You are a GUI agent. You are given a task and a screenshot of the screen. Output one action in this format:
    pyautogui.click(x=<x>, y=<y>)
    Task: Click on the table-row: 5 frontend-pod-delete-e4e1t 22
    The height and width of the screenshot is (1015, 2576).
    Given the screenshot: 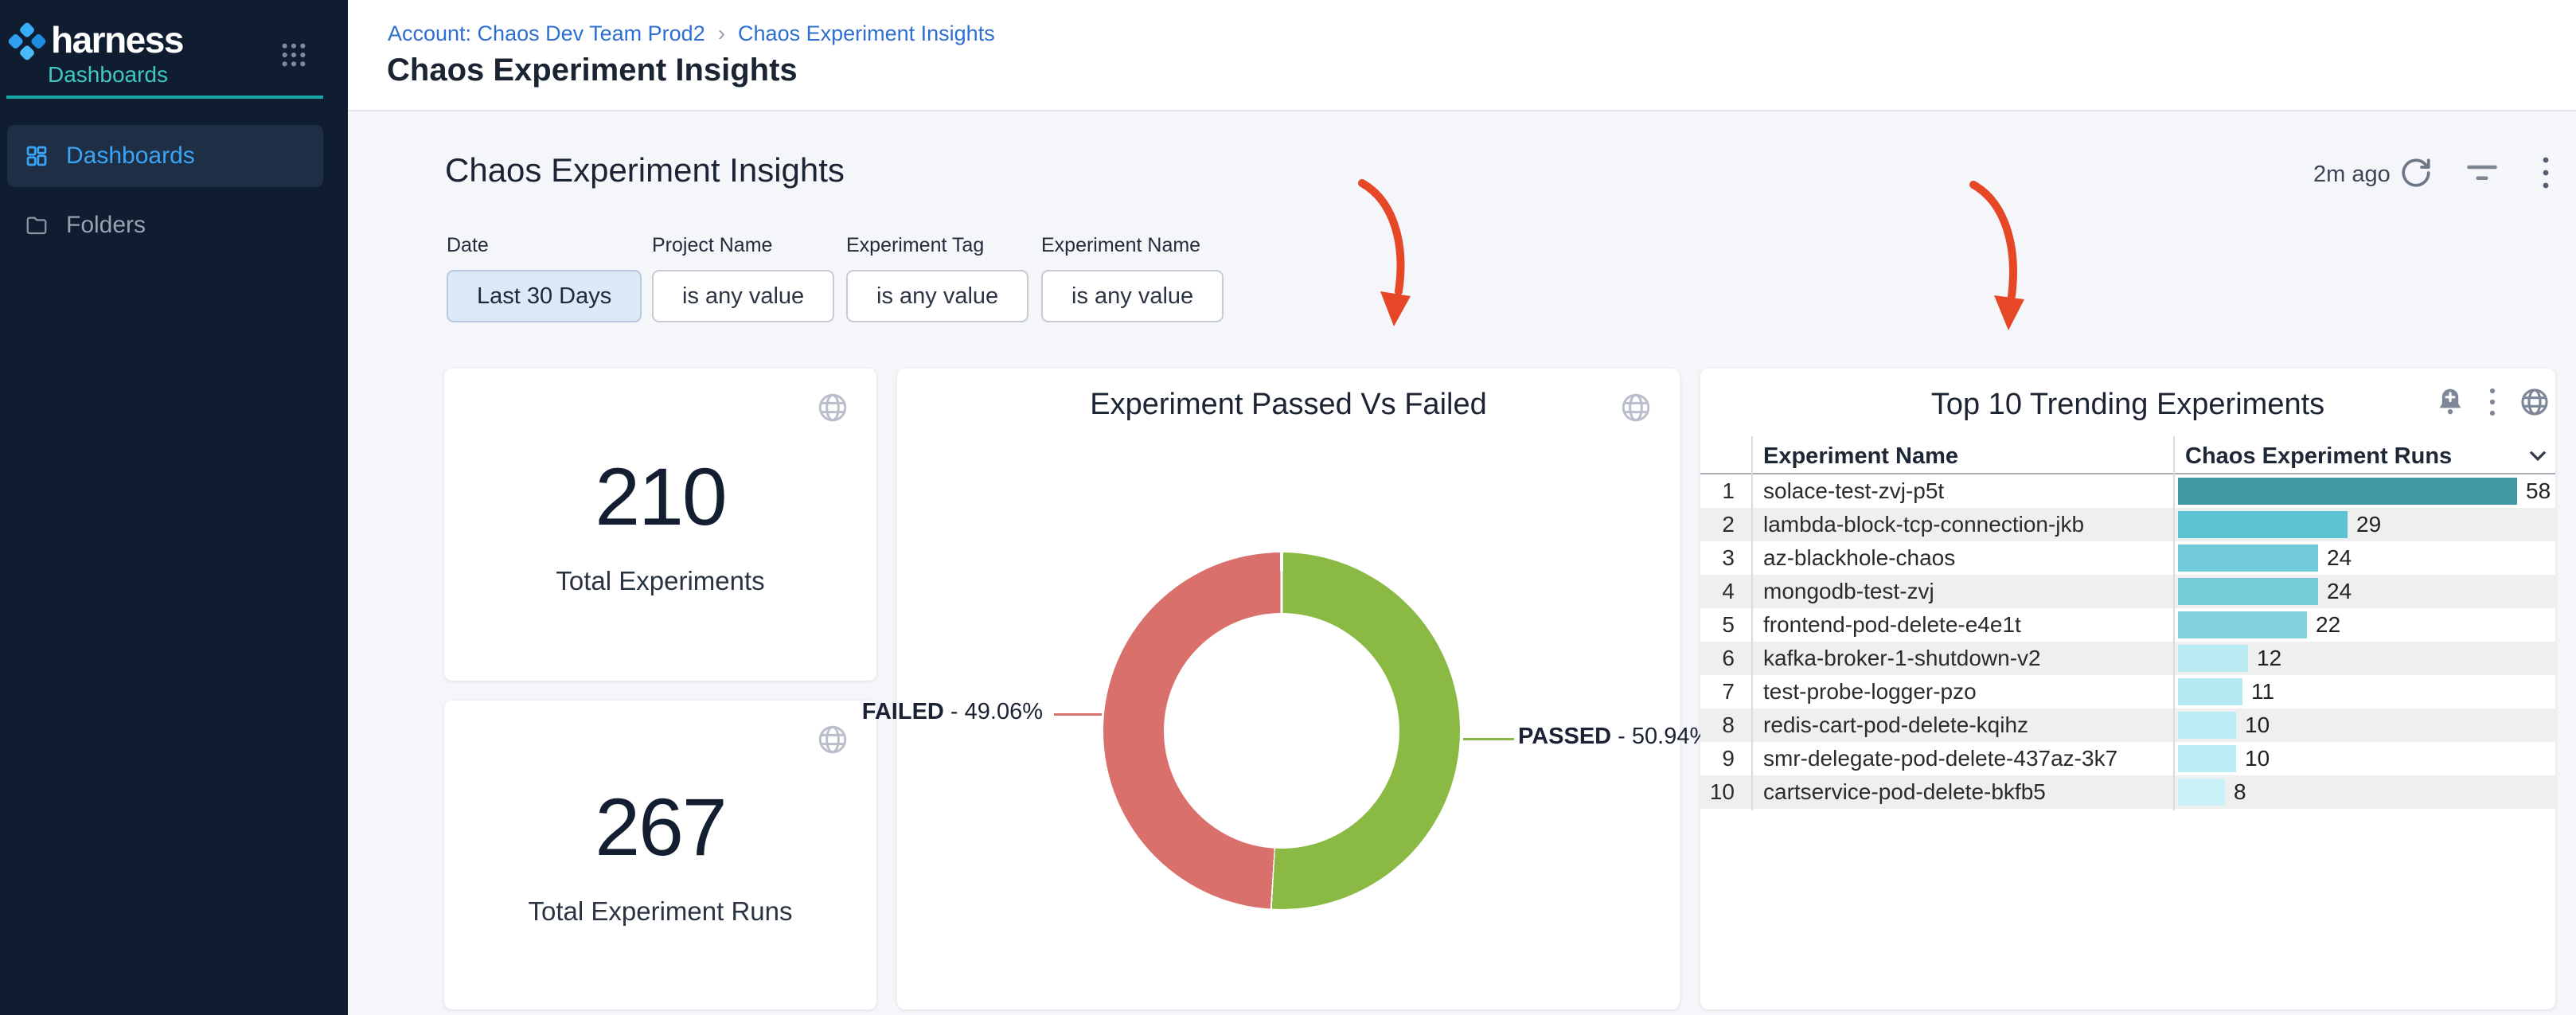 What is the action you would take?
    pyautogui.click(x=2127, y=625)
    